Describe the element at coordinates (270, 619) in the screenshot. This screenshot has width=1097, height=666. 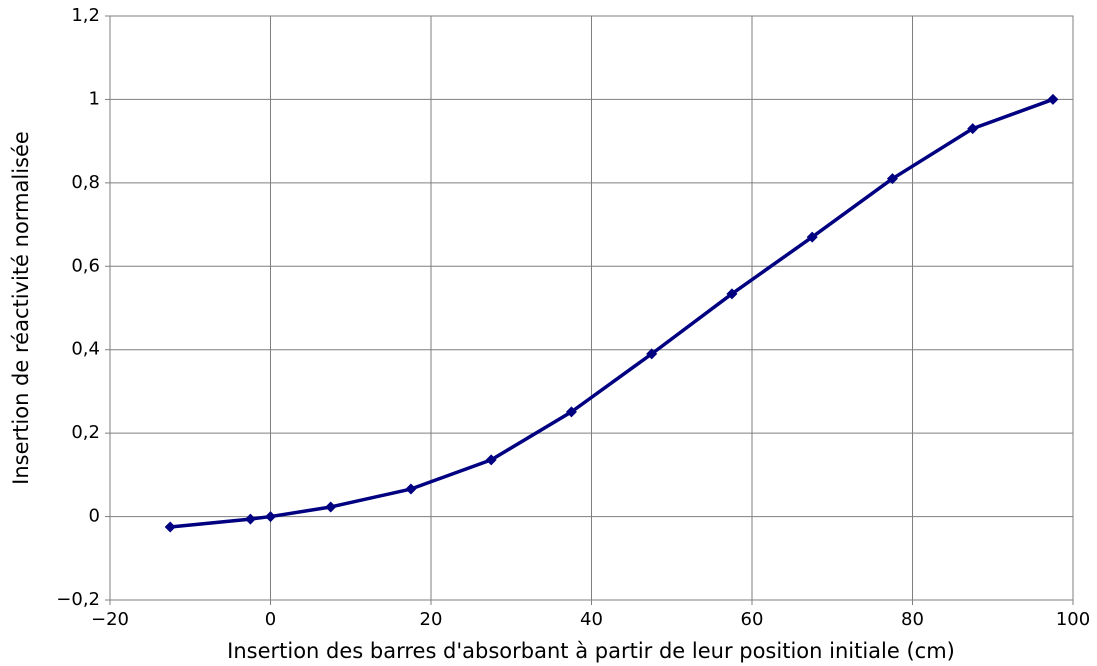
I see `x-tick-label: 0` at that location.